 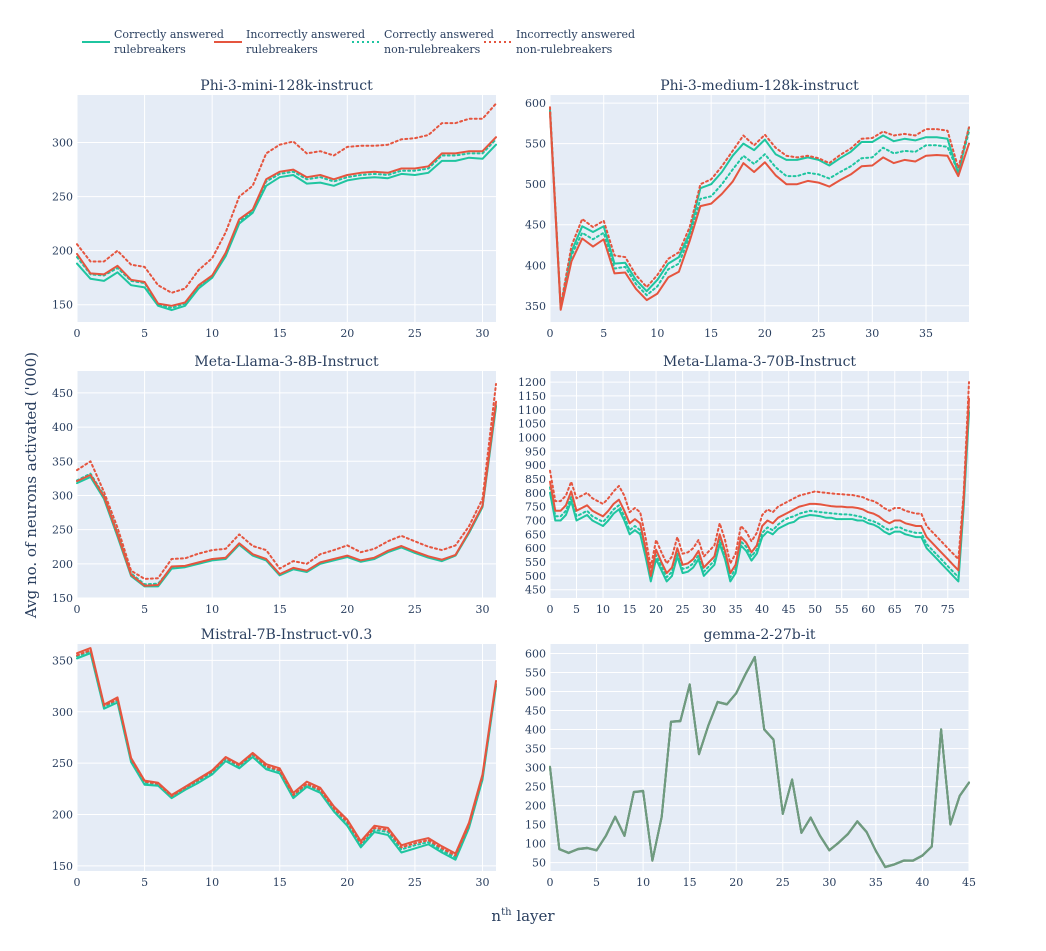 What do you see at coordinates (432, 49) in the screenshot?
I see `legend-label-line2: non-rulebreakers` at bounding box center [432, 49].